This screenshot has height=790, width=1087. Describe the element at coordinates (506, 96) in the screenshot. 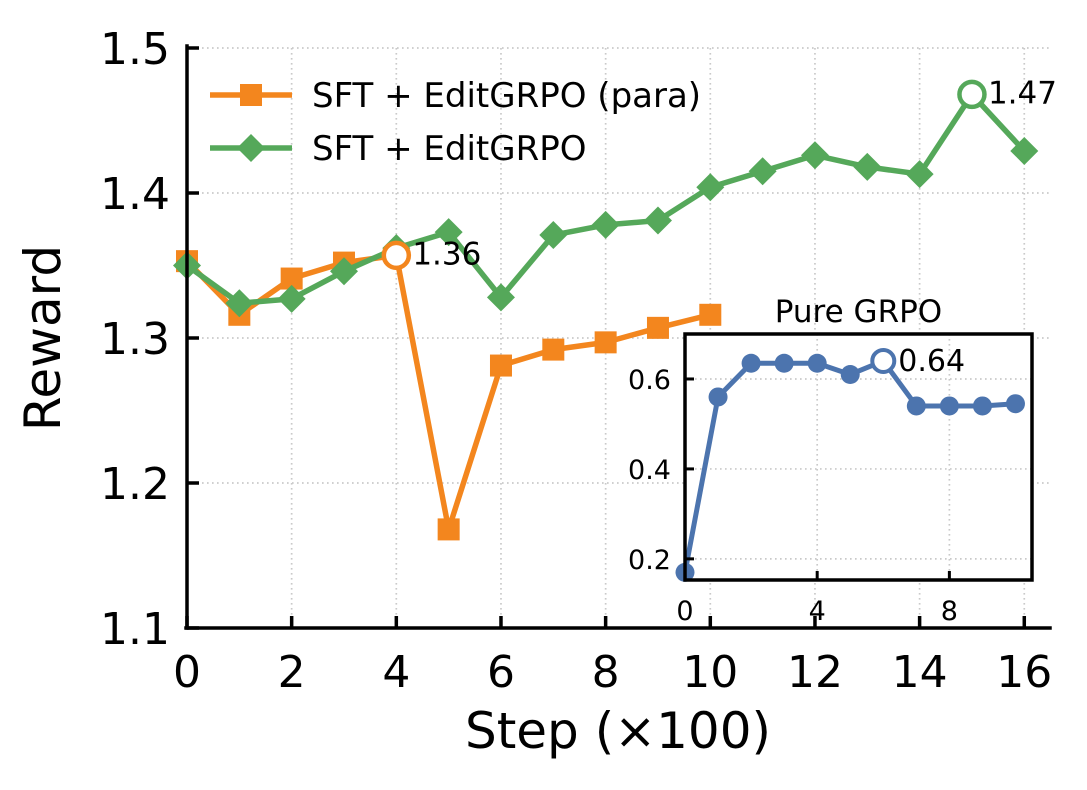

I see `legend-label-0: SFT + EditGRPO (para)` at that location.